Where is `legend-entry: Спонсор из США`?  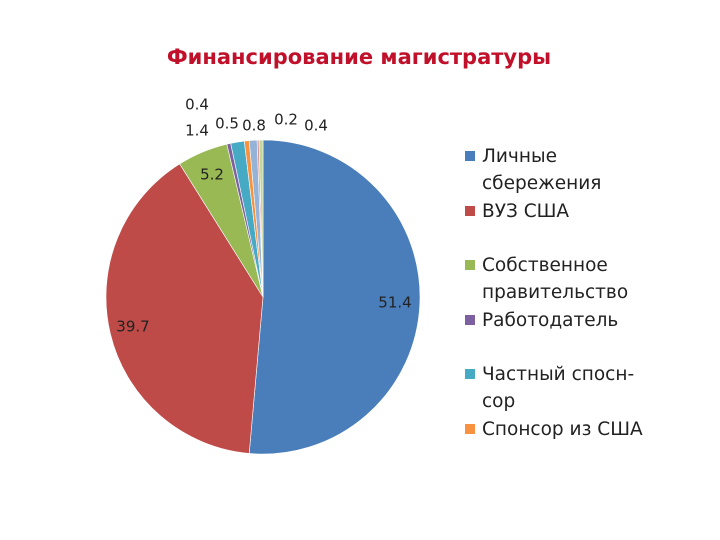 legend-entry: Спонсор из США is located at coordinates (560, 429).